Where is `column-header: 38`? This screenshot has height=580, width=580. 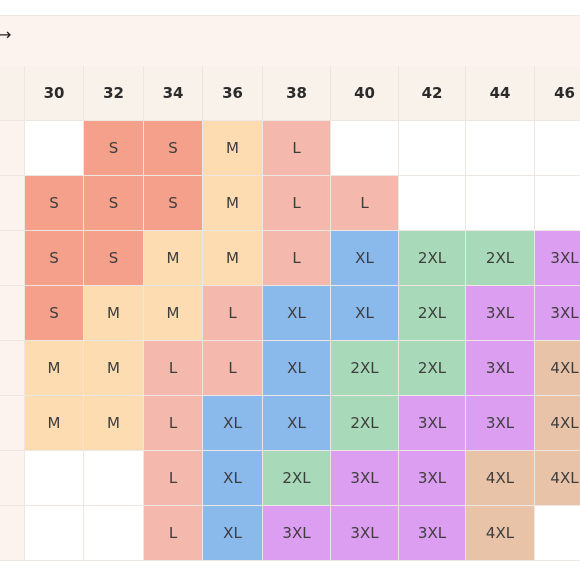 column-header: 38 is located at coordinates (297, 93).